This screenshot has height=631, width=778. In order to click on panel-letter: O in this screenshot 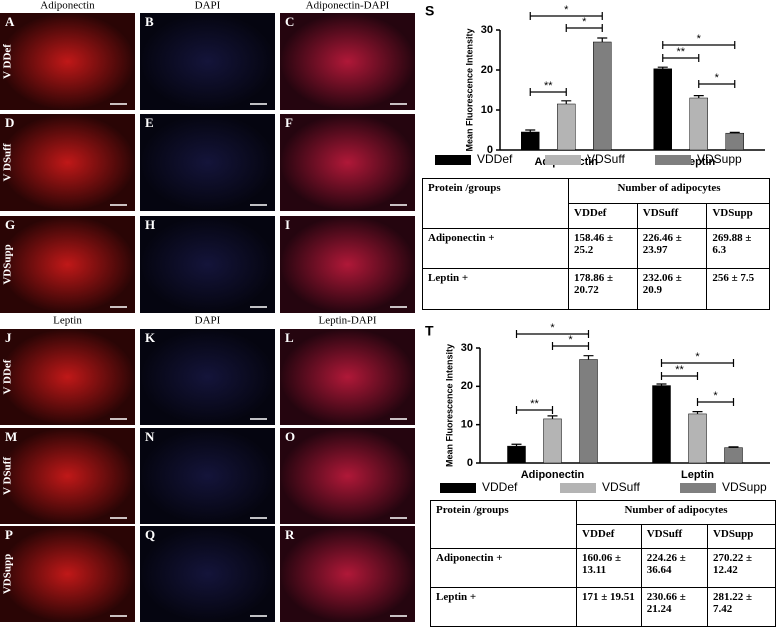, I will do `click(290, 436)`.